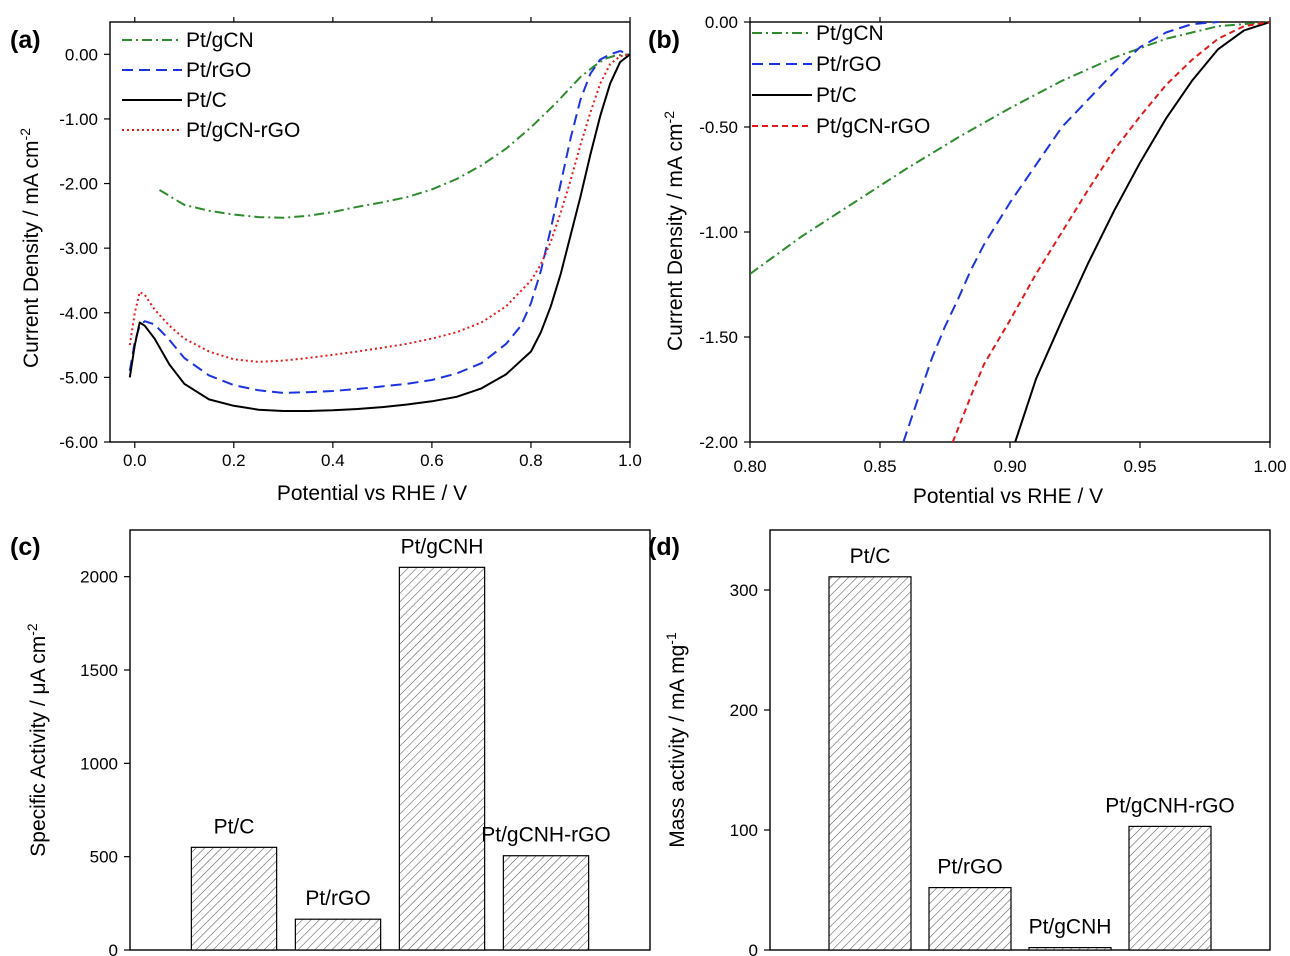  What do you see at coordinates (850, 33) in the screenshot?
I see `legend-label-b-0: Pt/gCN` at bounding box center [850, 33].